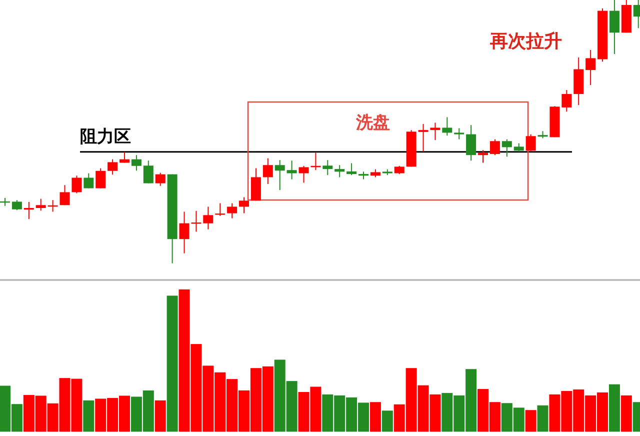 The image size is (640, 436). What do you see at coordinates (105, 136) in the screenshot?
I see `ref-line-label: 阻力区` at bounding box center [105, 136].